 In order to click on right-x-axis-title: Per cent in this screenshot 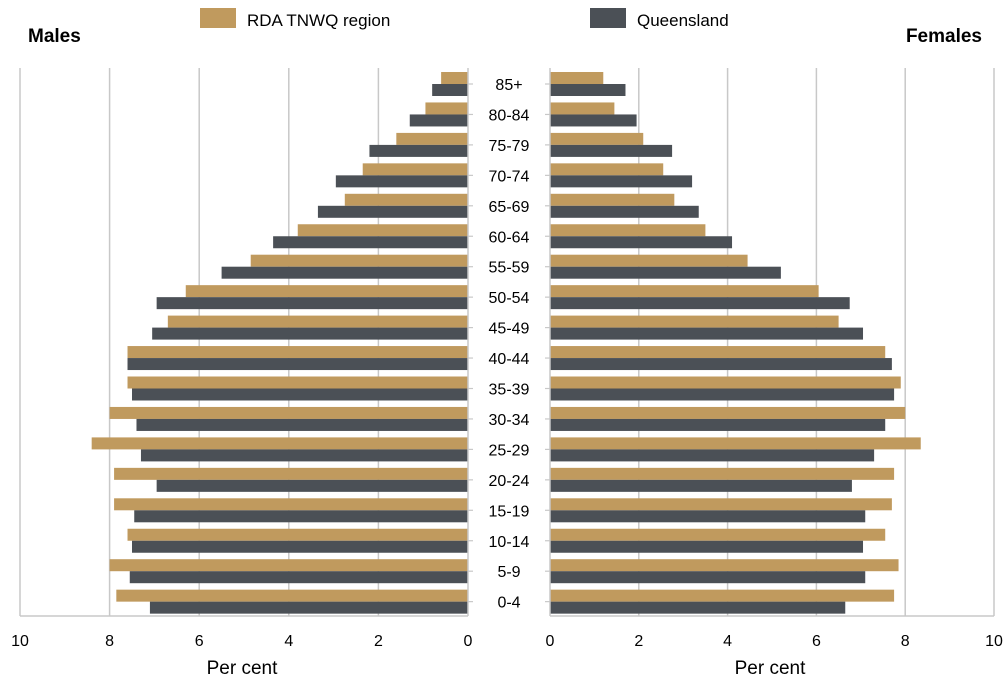, I will do `click(770, 668)`.